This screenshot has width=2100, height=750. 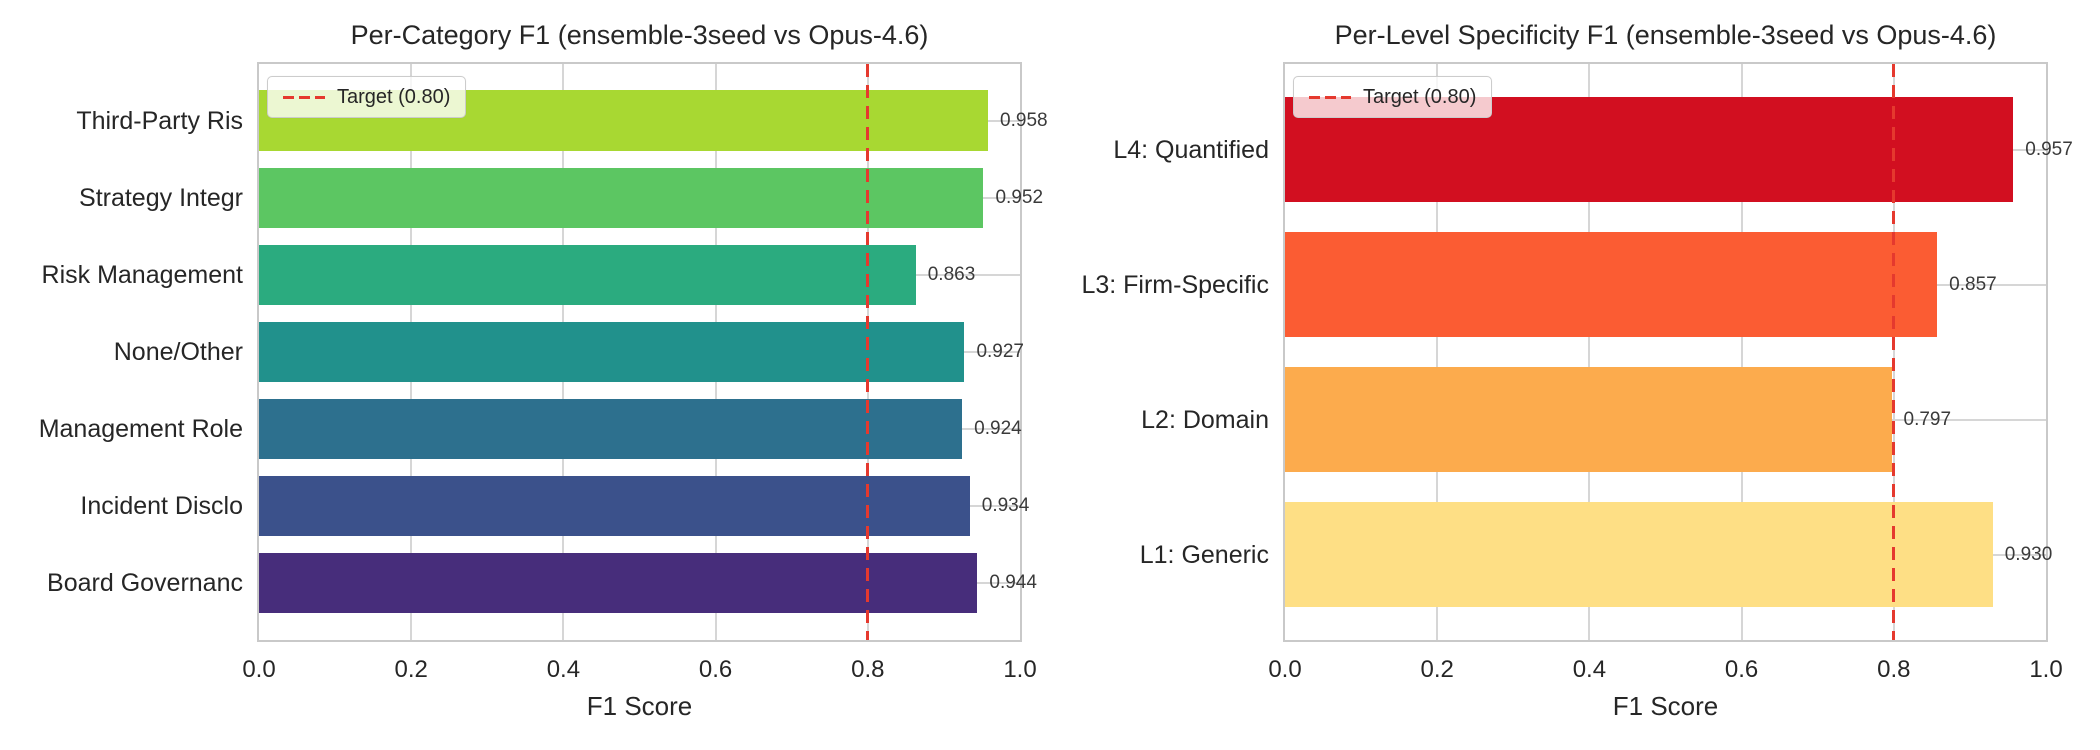 What do you see at coordinates (1175, 284) in the screenshot?
I see `category-label: L3: Firm-Specific` at bounding box center [1175, 284].